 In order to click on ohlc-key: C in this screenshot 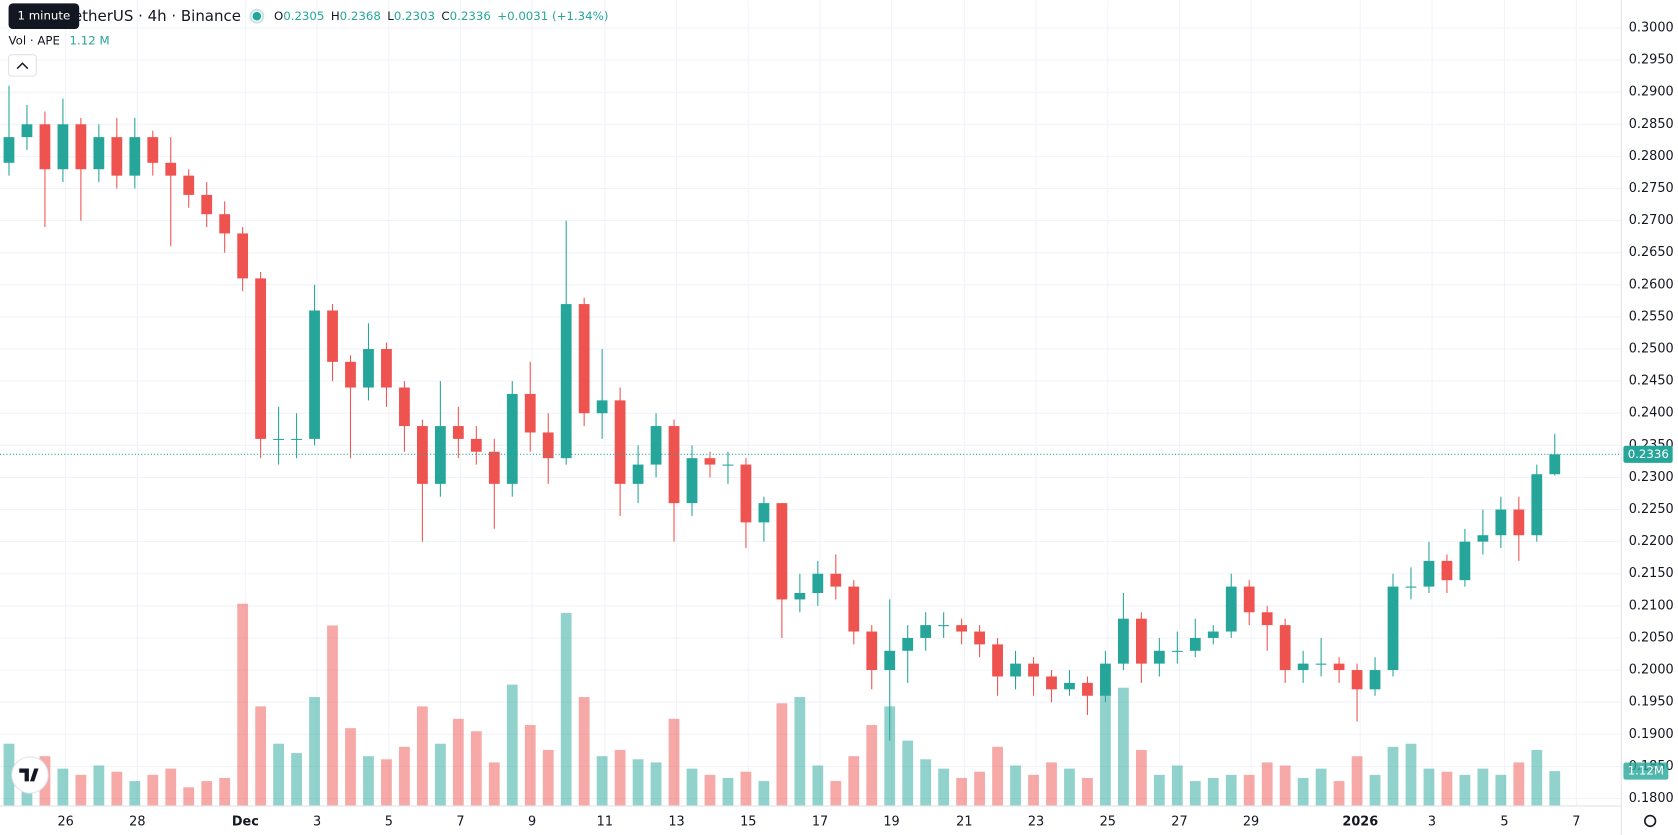, I will do `click(445, 16)`.